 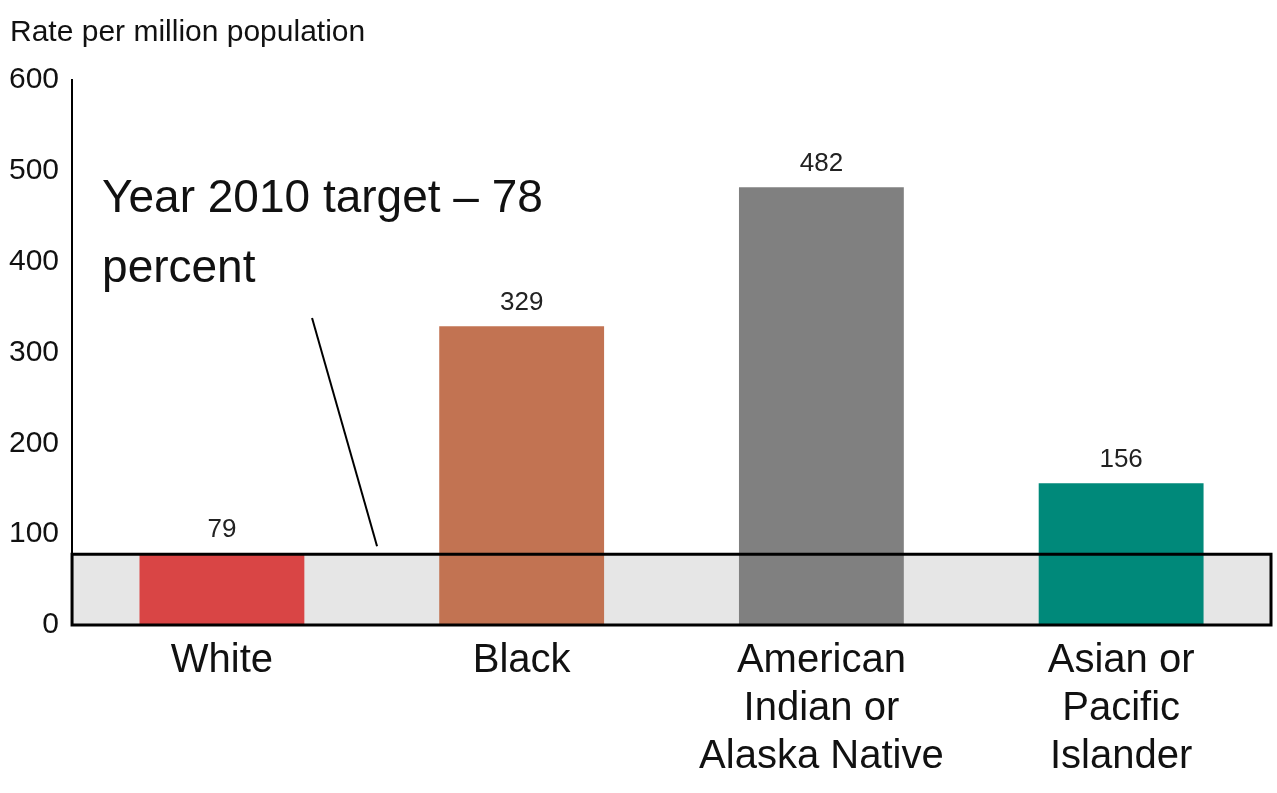 What do you see at coordinates (51, 623) in the screenshot?
I see `y-tick-label: 0` at bounding box center [51, 623].